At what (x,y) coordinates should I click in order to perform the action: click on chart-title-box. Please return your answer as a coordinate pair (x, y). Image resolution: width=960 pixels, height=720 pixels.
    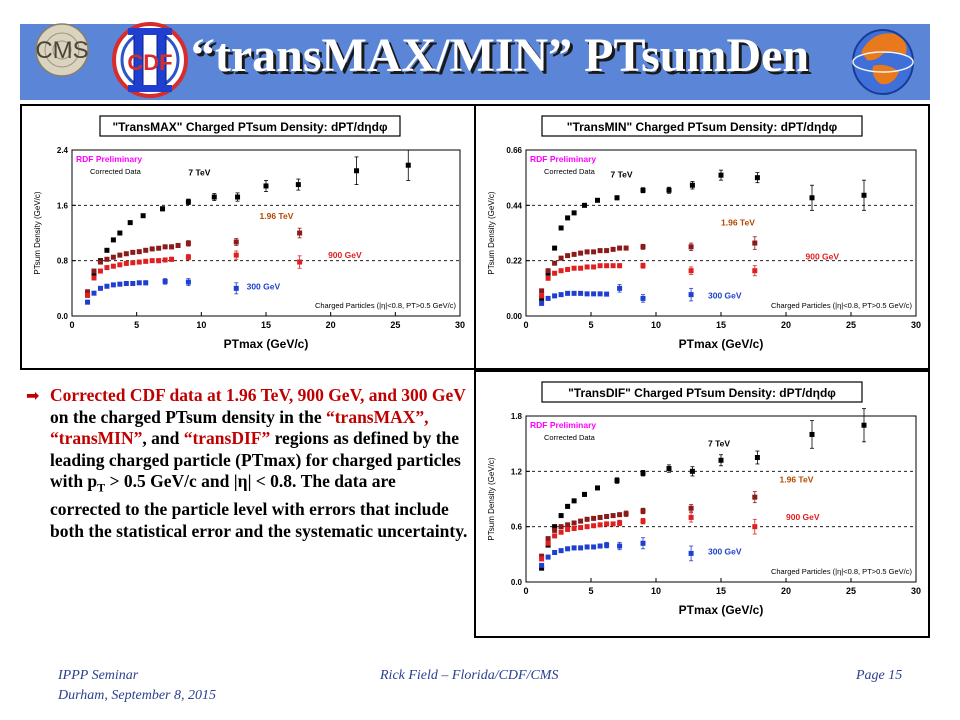
    Looking at the image, I should click on (250, 126).